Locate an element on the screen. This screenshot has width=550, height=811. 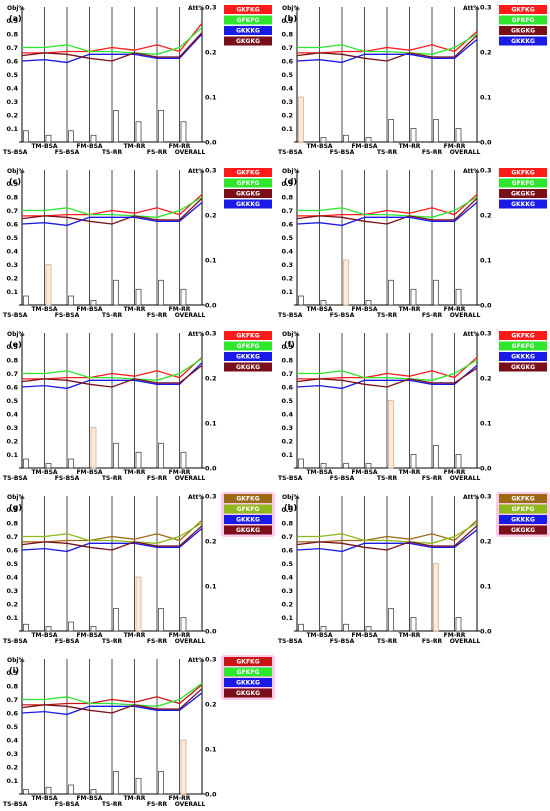
panel-label: (e) is located at coordinates (15, 344).